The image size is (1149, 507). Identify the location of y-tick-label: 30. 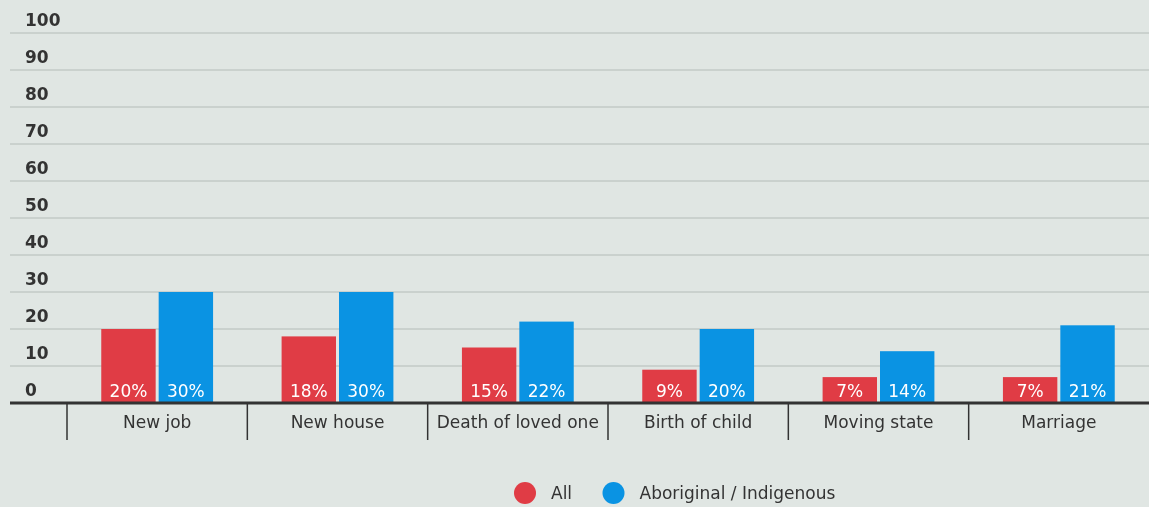
(37, 279).